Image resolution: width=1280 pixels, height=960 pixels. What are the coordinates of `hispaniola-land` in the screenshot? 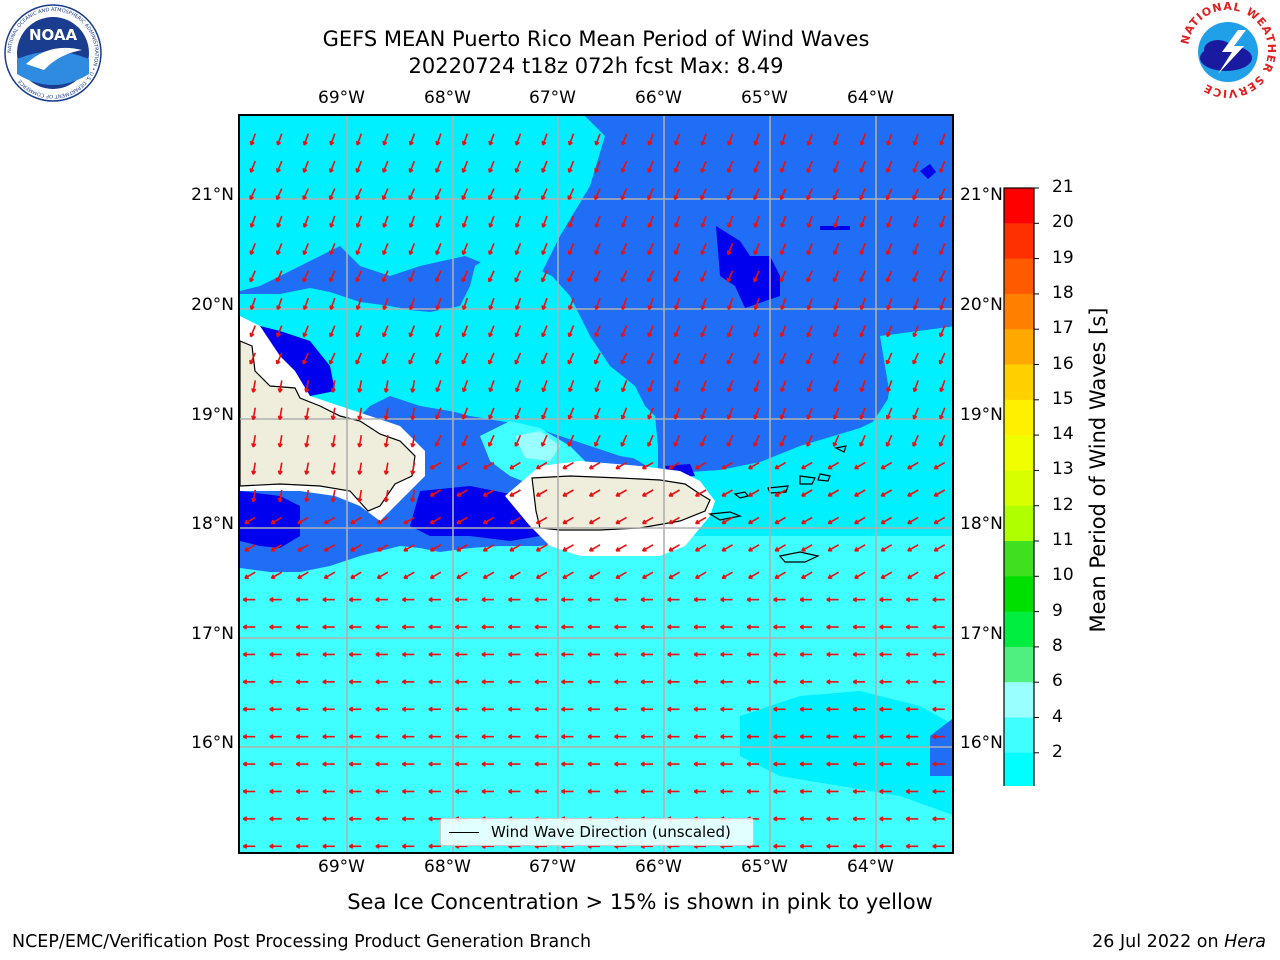 It's located at (328, 426).